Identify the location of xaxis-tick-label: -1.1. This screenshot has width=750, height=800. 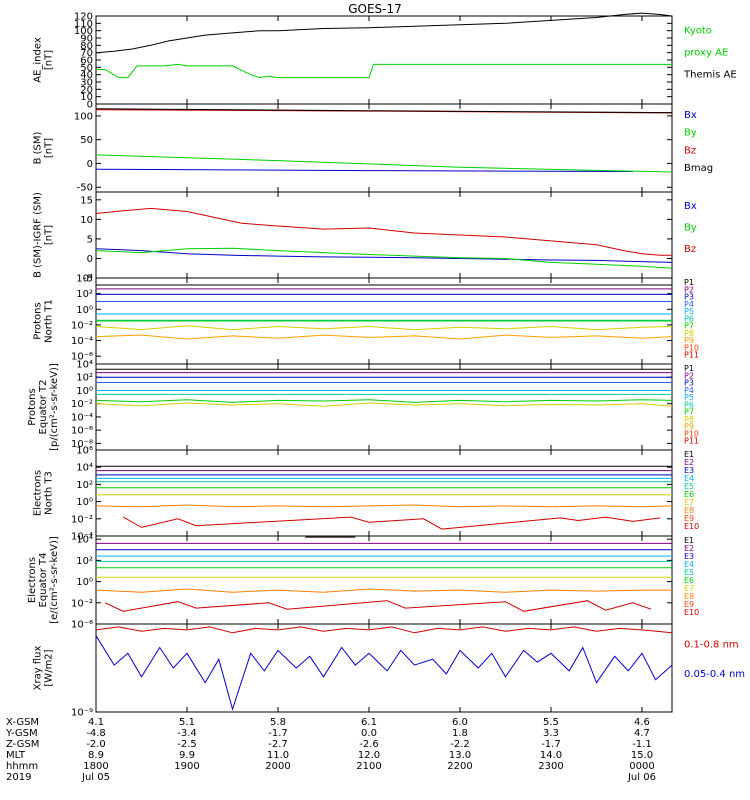
(642, 744).